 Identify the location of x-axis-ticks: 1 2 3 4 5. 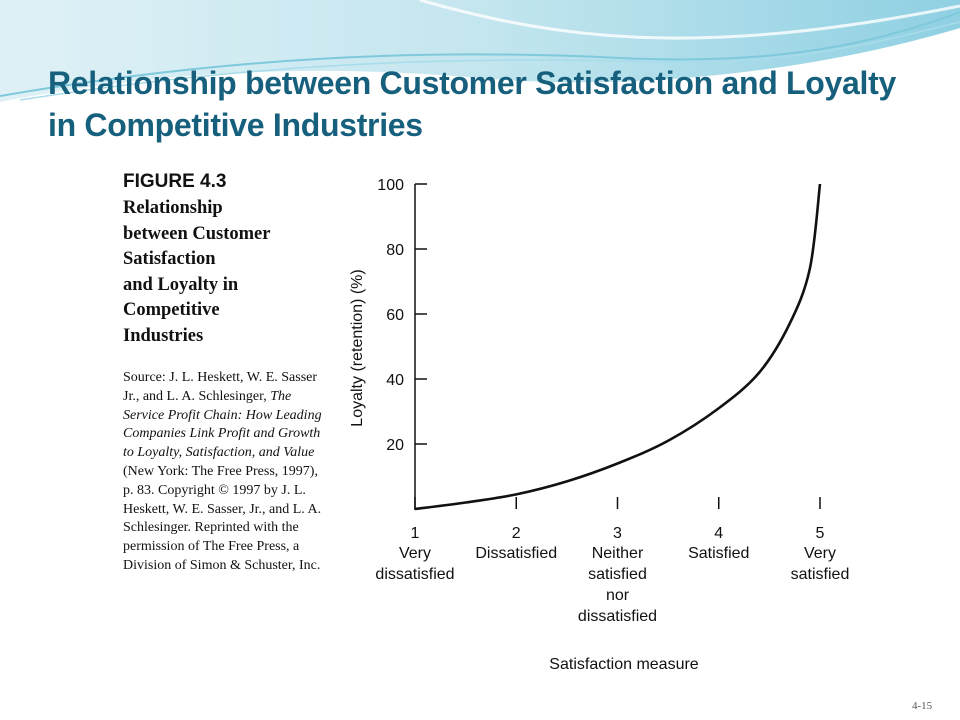
(618, 519).